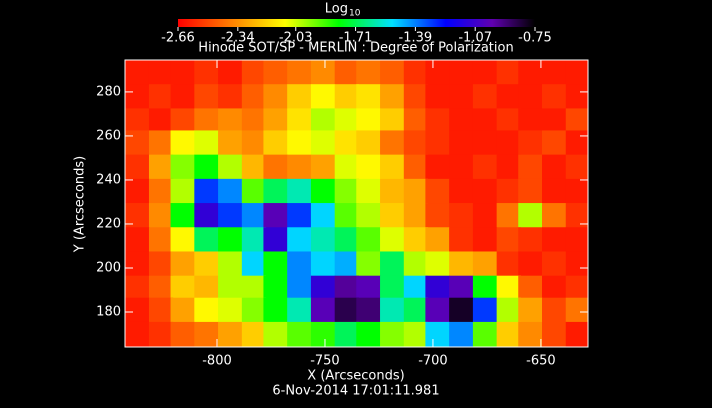  What do you see at coordinates (296, 38) in the screenshot?
I see `colorbar-tick-label: -2.03` at bounding box center [296, 38].